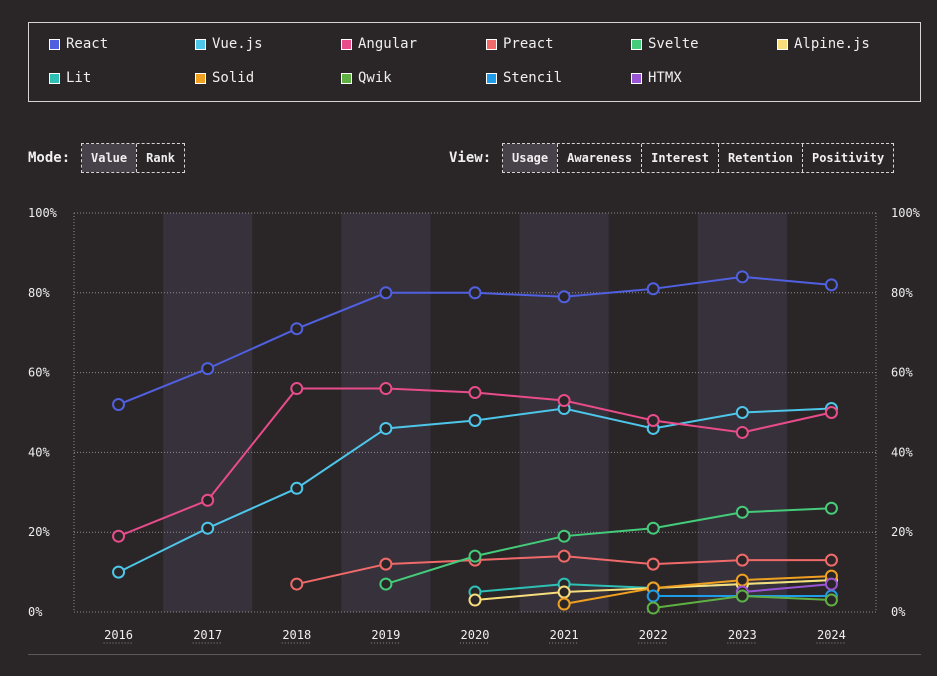 The width and height of the screenshot is (937, 676). What do you see at coordinates (375, 78) in the screenshot?
I see `legend-label: Qwik` at bounding box center [375, 78].